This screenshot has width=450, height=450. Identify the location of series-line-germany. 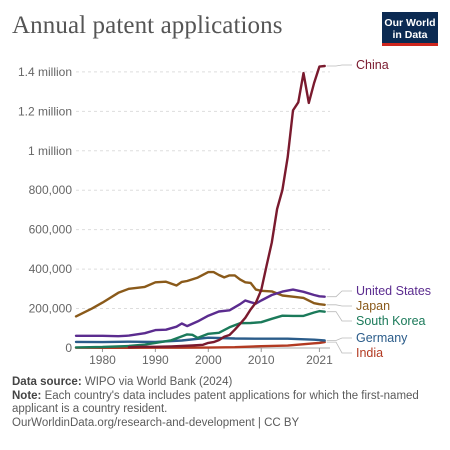
(200, 340).